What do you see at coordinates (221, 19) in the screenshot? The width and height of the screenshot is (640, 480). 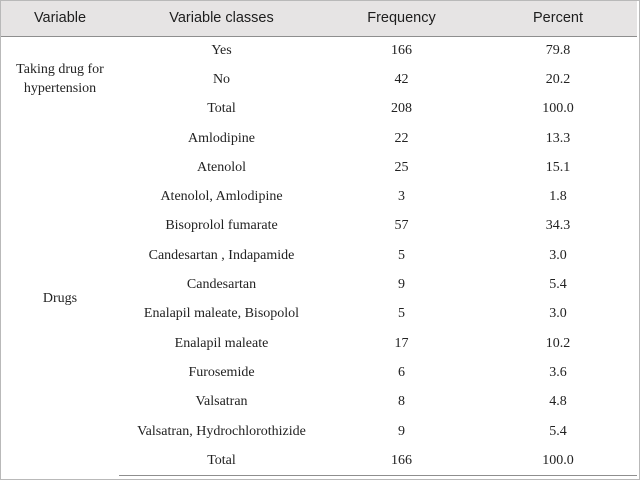 I see `header-variable-classes: Variable classes` at bounding box center [221, 19].